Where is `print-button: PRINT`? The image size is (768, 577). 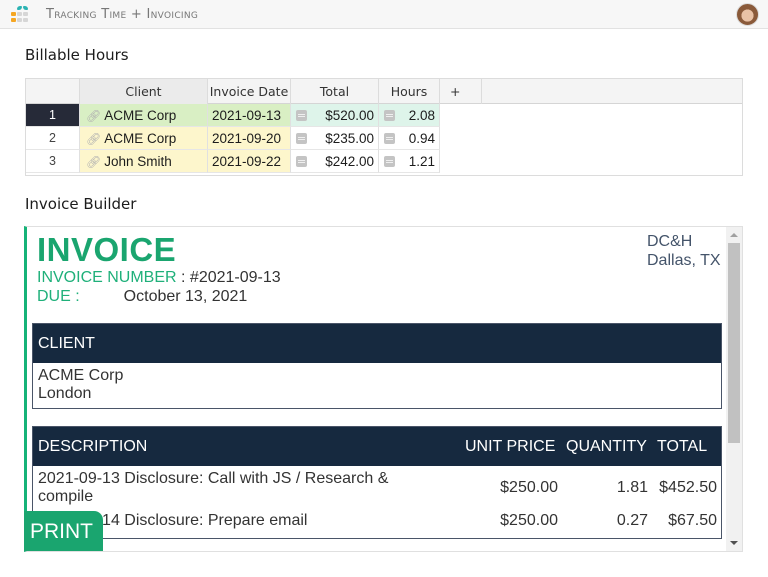
print-button: PRINT is located at coordinates (63, 531).